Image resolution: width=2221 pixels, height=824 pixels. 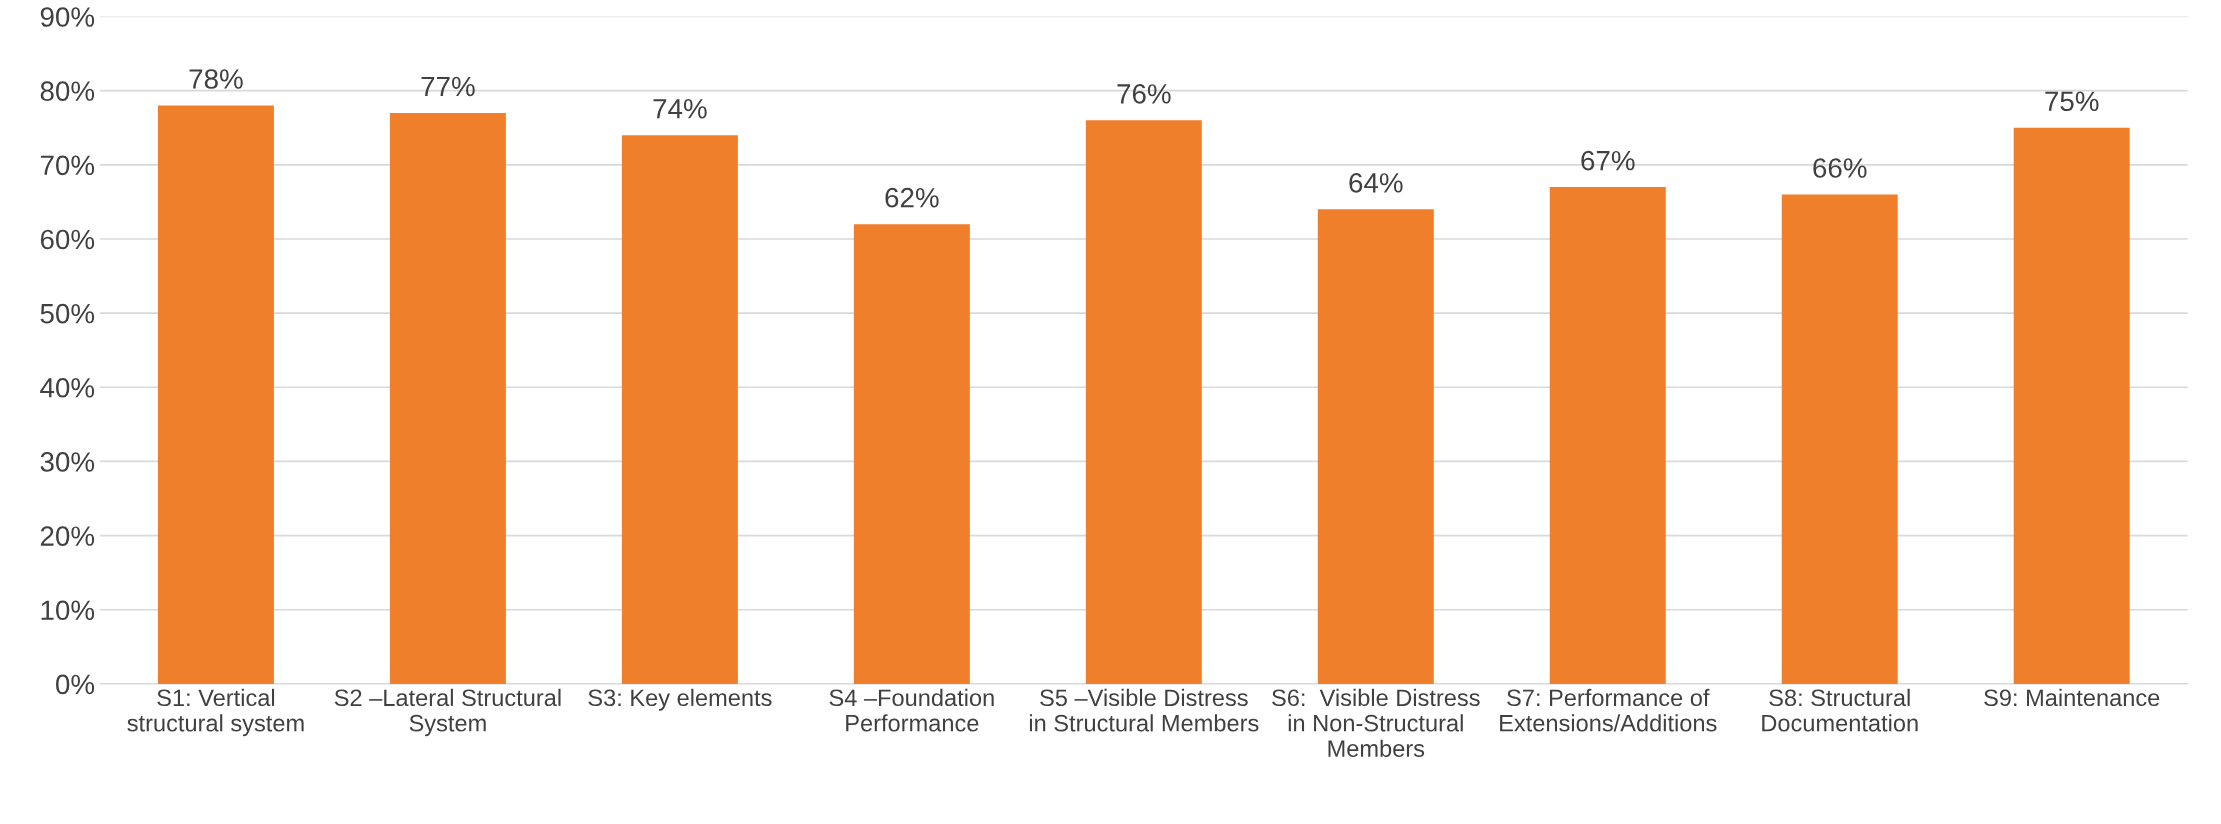 I want to click on y-tick-label: 10%, so click(x=68, y=610).